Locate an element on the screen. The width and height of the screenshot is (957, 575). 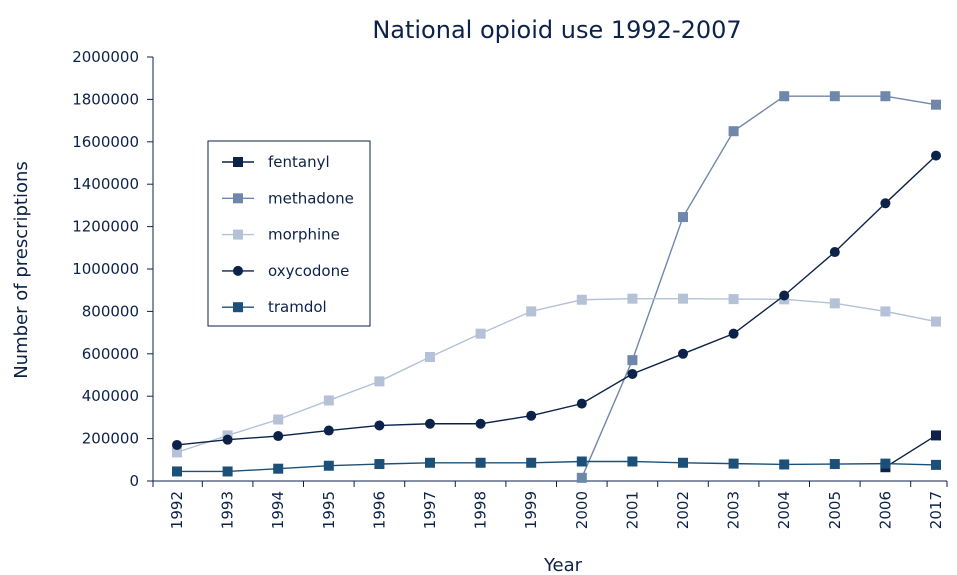
x-tick-label: 1993 is located at coordinates (228, 510).